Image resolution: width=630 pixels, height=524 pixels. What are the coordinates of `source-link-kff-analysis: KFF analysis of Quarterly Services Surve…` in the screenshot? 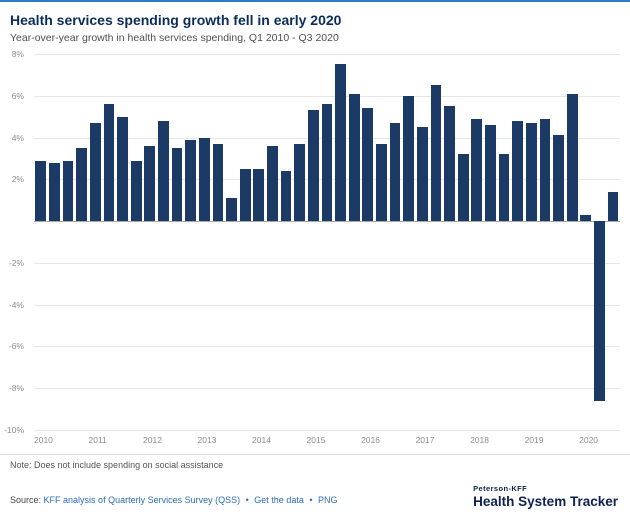 It's located at (142, 500).